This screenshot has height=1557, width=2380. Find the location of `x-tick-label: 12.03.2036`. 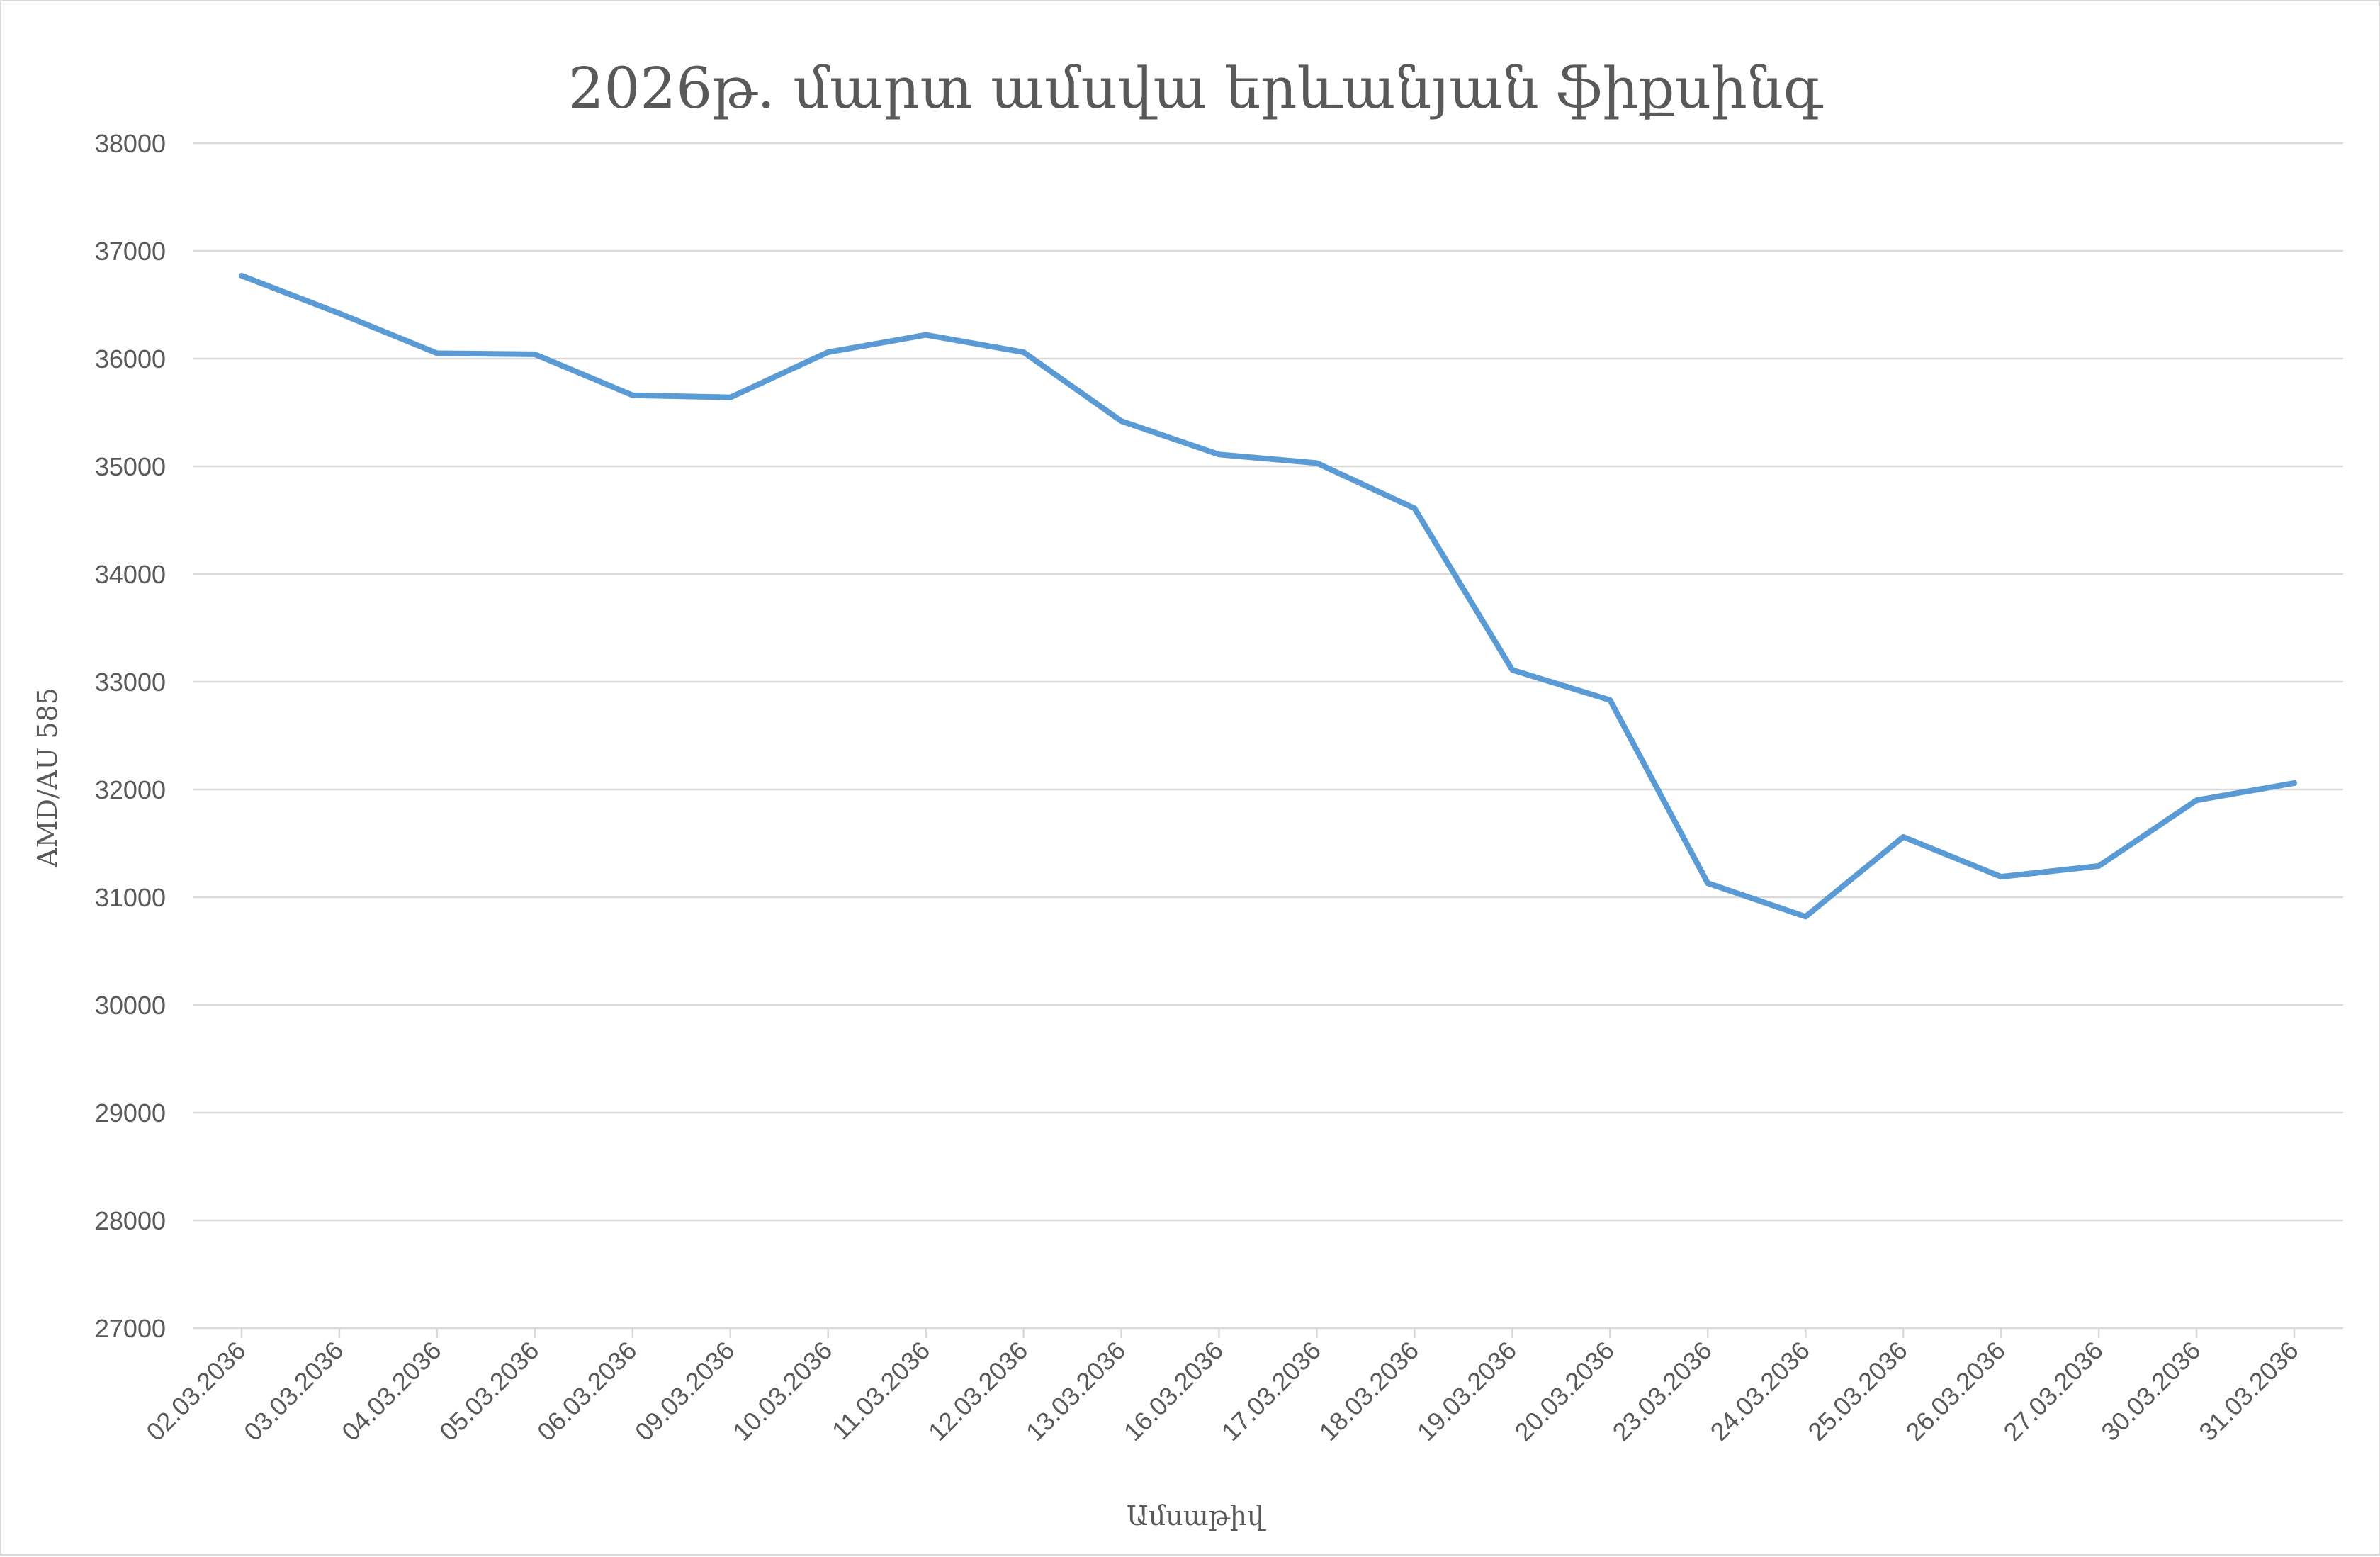

x-tick-label: 12.03.2036 is located at coordinates (978, 1391).